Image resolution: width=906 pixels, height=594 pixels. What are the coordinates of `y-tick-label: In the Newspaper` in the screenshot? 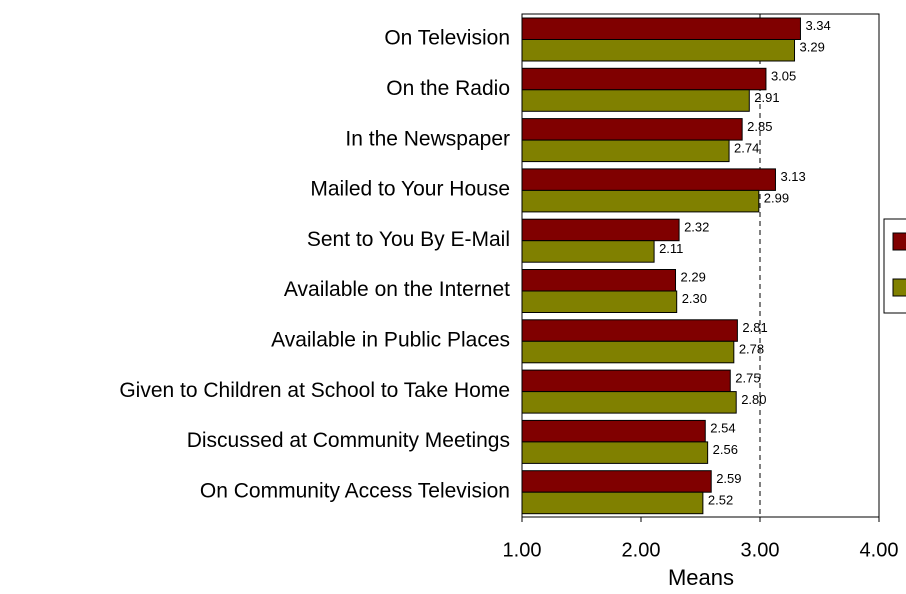 It's located at (427, 138).